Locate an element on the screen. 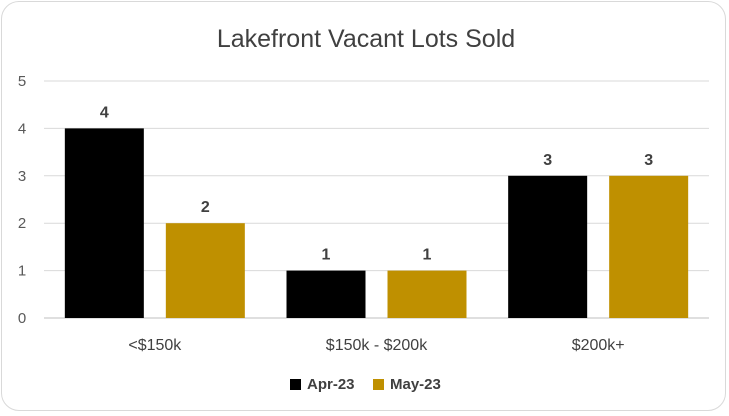 The height and width of the screenshot is (416, 729). y-tick-label: 3 is located at coordinates (22, 176).